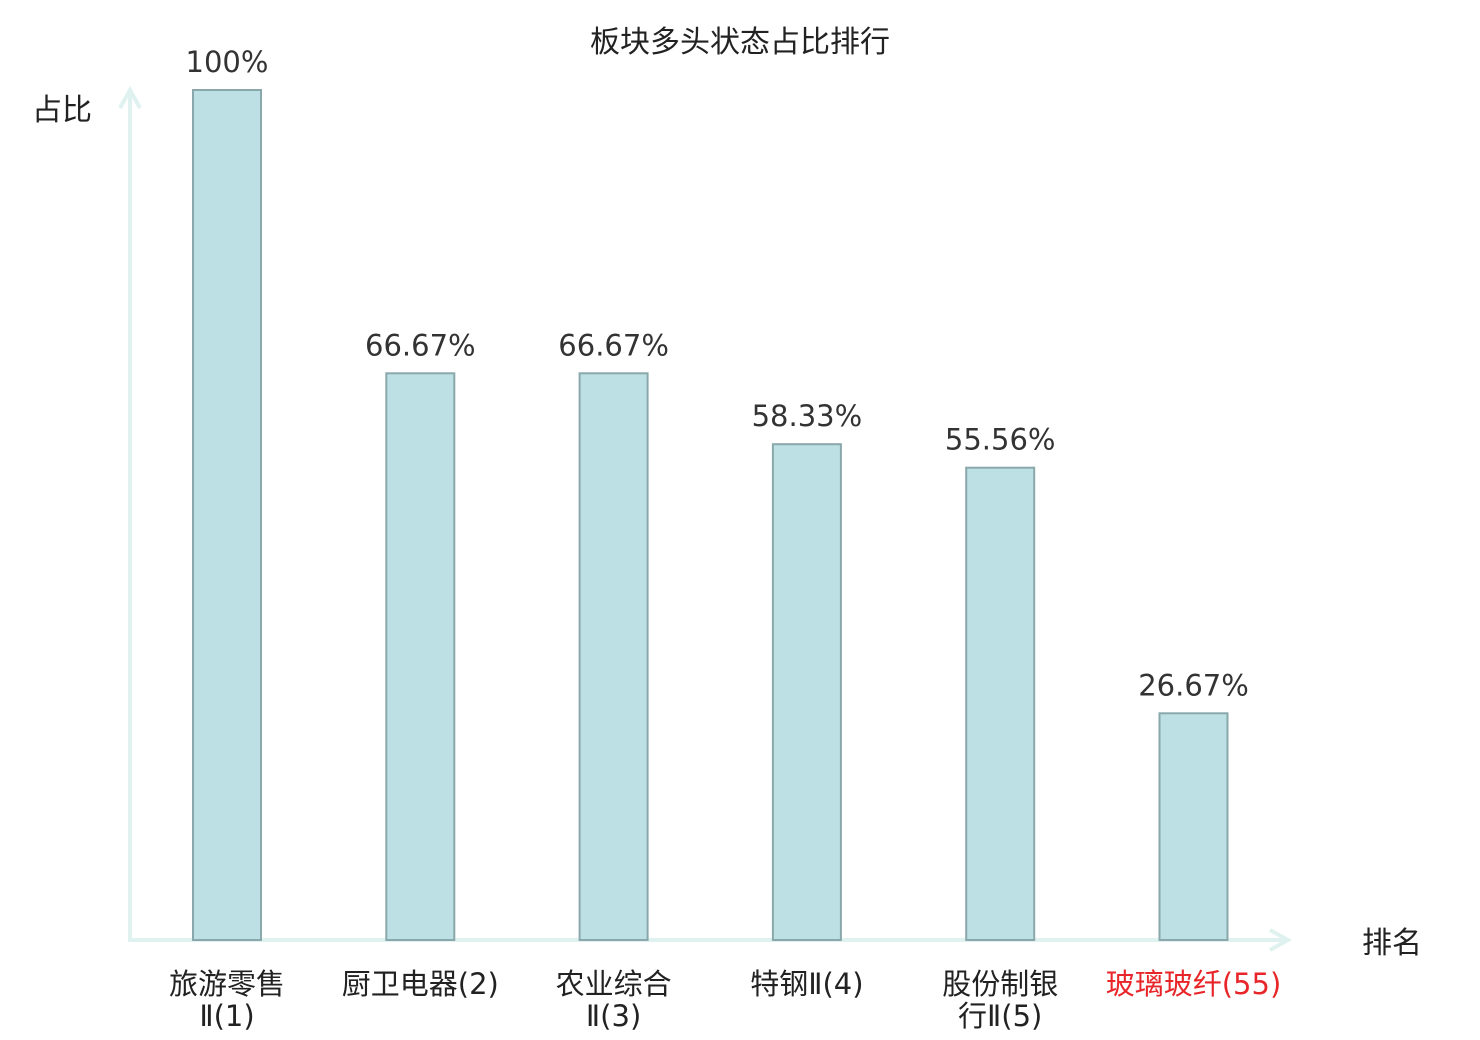 This screenshot has height=1040, width=1480. What do you see at coordinates (710, 940) in the screenshot?
I see `x-axis` at bounding box center [710, 940].